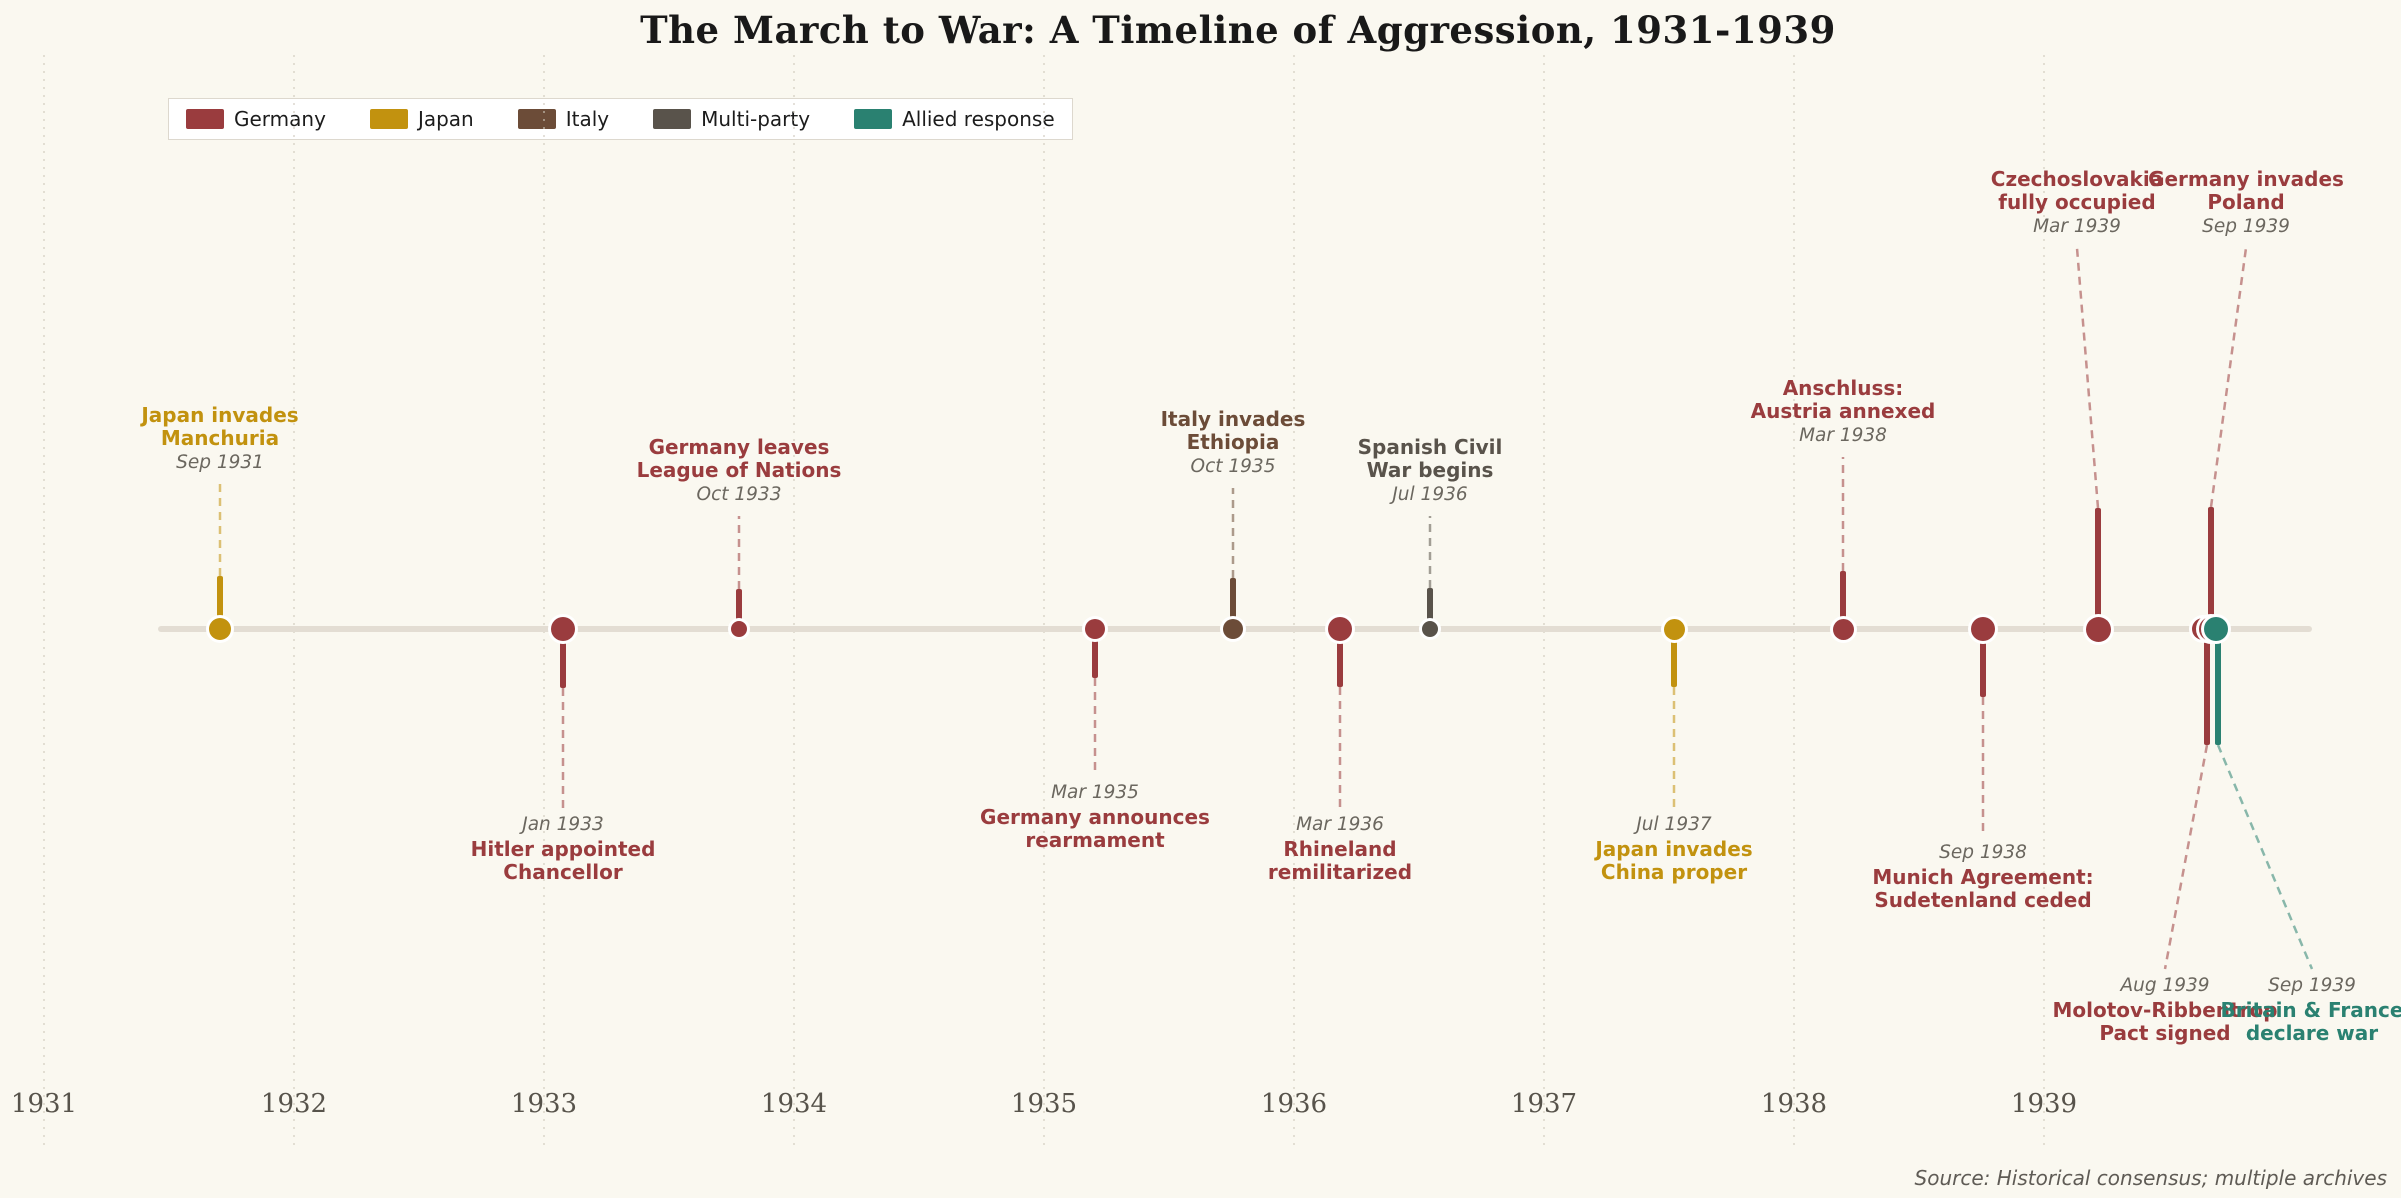 This screenshot has width=2401, height=1198. What do you see at coordinates (1794, 1104) in the screenshot?
I see `axis-year-label: 1938` at bounding box center [1794, 1104].